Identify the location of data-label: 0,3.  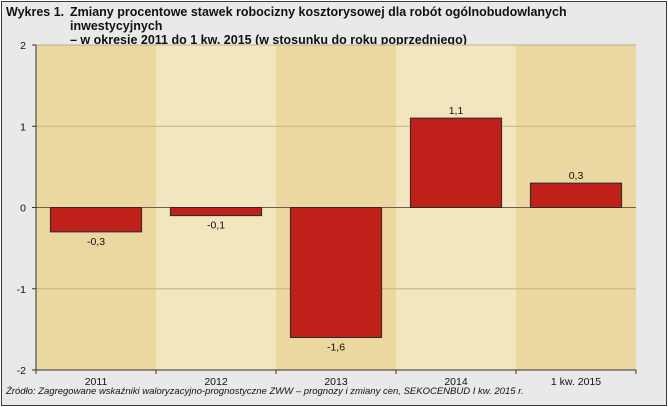
(576, 176).